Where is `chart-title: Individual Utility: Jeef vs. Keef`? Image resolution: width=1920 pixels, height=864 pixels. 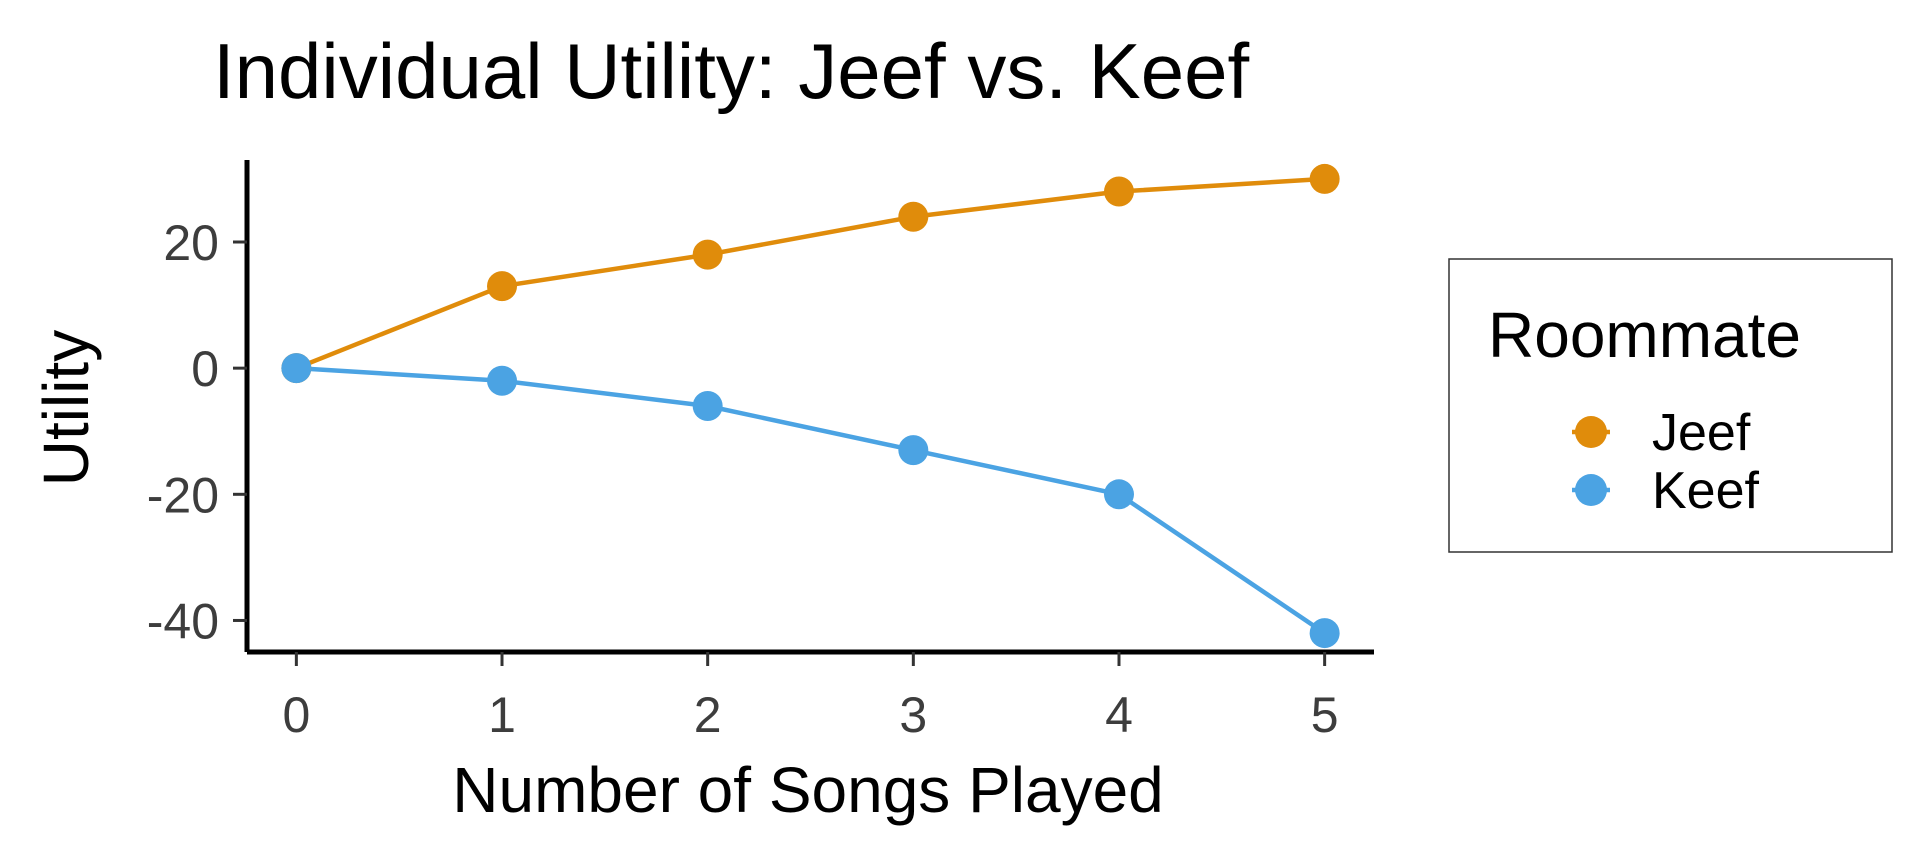
chart-title: Individual Utility: Jeef vs. Keef is located at coordinates (731, 71).